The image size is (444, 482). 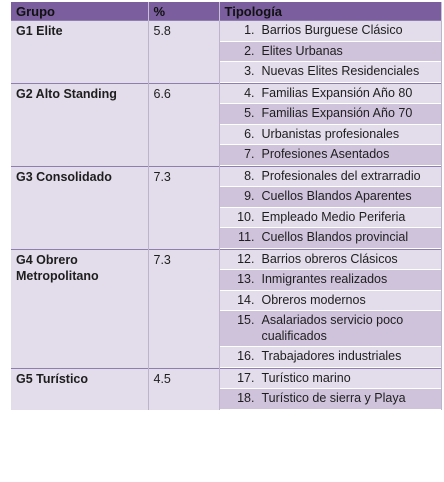 I want to click on group-pct: 4.5, so click(x=184, y=388).